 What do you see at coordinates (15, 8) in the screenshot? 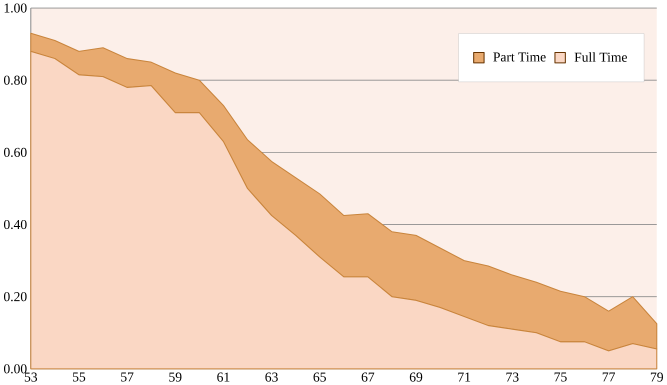
I see `y-tick-label: 1.00` at bounding box center [15, 8].